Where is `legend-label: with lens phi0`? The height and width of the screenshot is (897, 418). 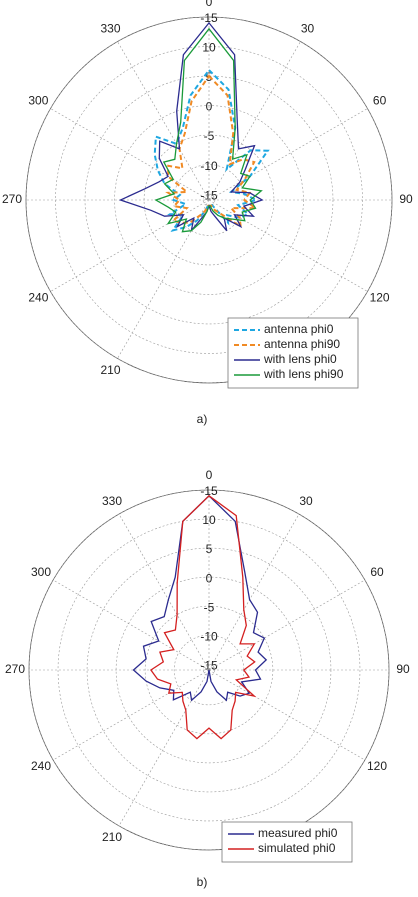
legend-label: with lens phi0 is located at coordinates (300, 359).